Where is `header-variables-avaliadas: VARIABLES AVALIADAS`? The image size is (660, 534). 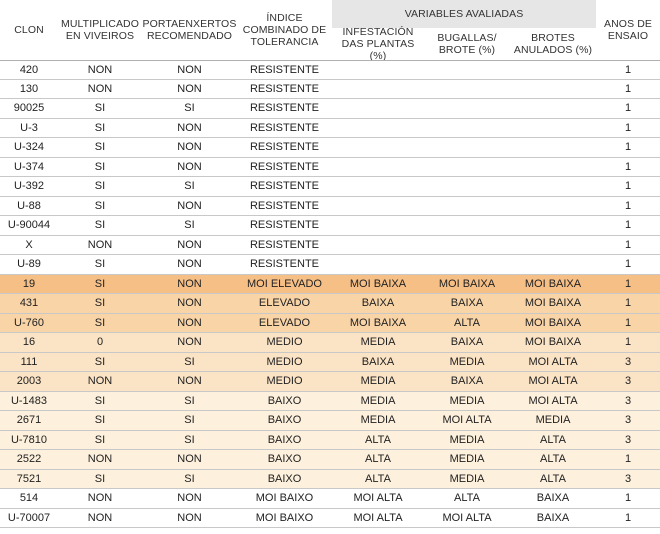 header-variables-avaliadas: VARIABLES AVALIADAS is located at coordinates (464, 14).